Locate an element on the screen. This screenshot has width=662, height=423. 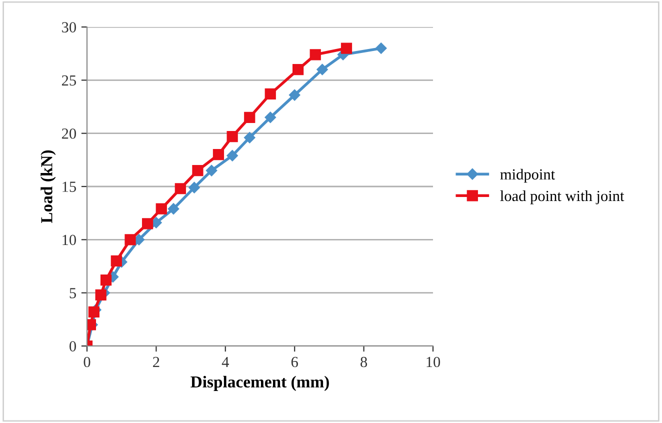
x-tick-label: 0 is located at coordinates (87, 362).